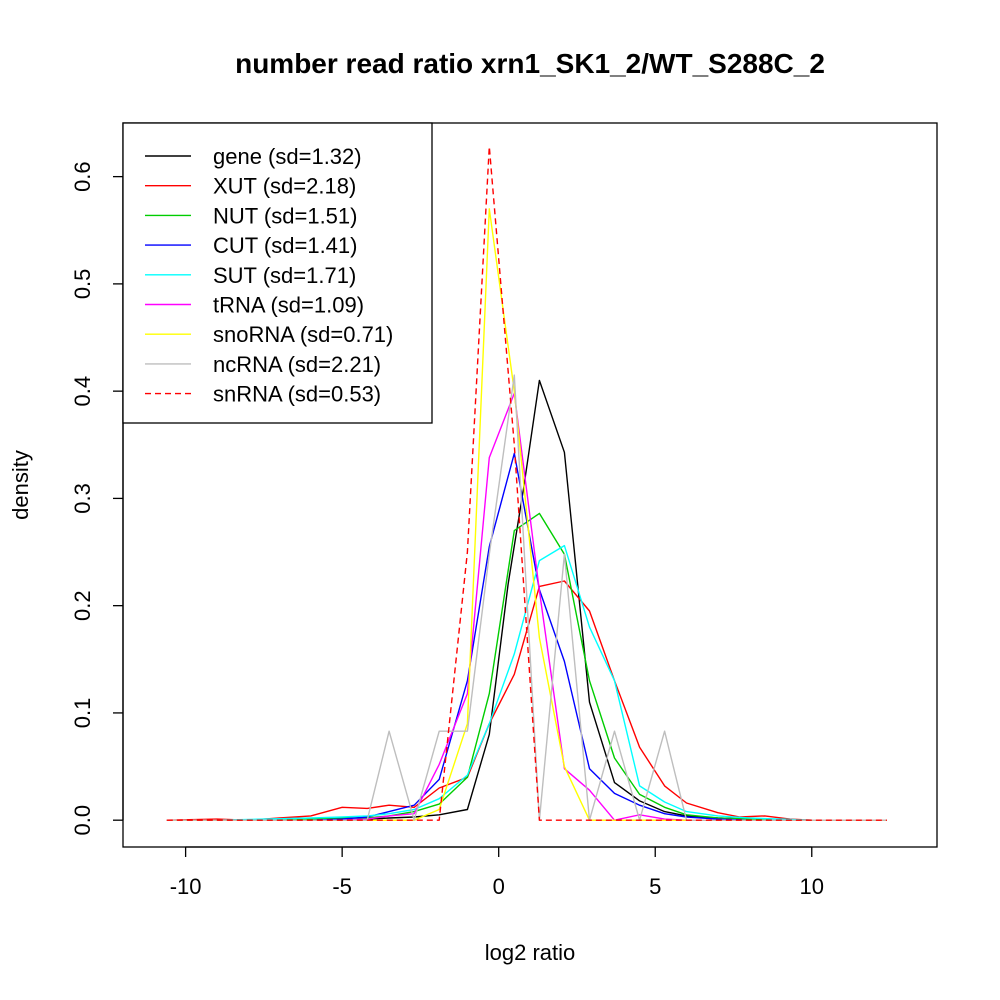  I want to click on x-tick-label: 0, so click(499, 886).